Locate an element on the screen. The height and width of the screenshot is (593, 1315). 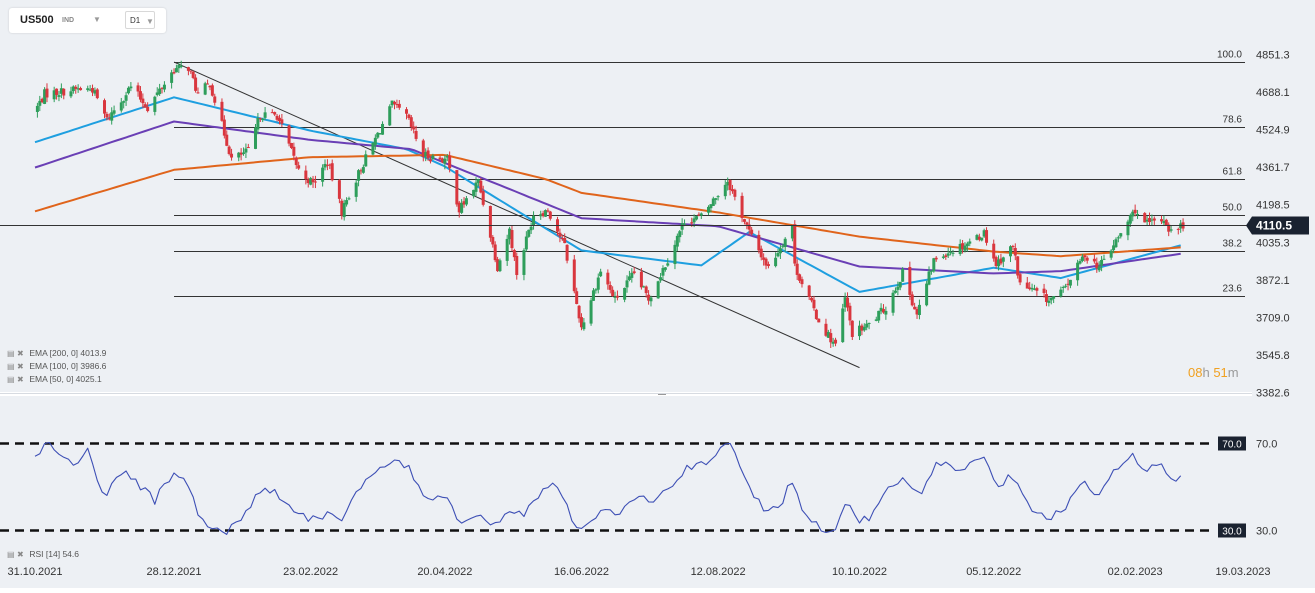
countdown-minutes-unit: m is located at coordinates (1233, 372).